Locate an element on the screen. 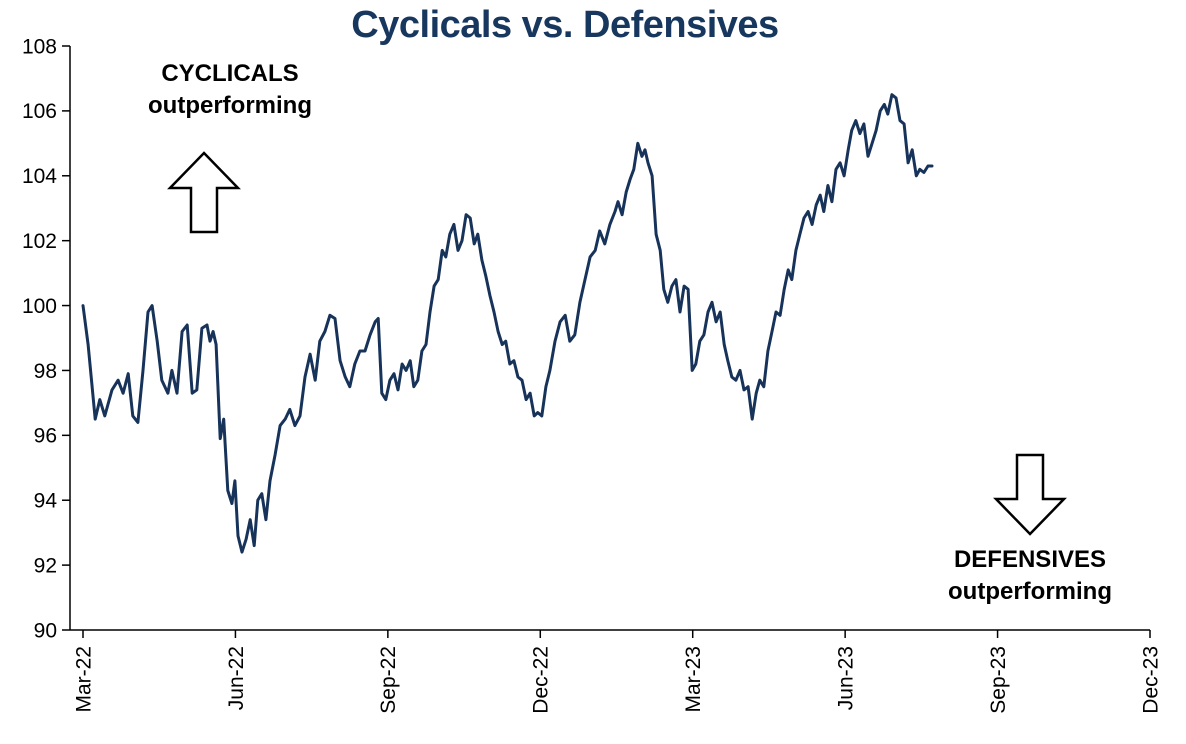 This screenshot has height=744, width=1186. y-tick-label: 92 is located at coordinates (45, 565).